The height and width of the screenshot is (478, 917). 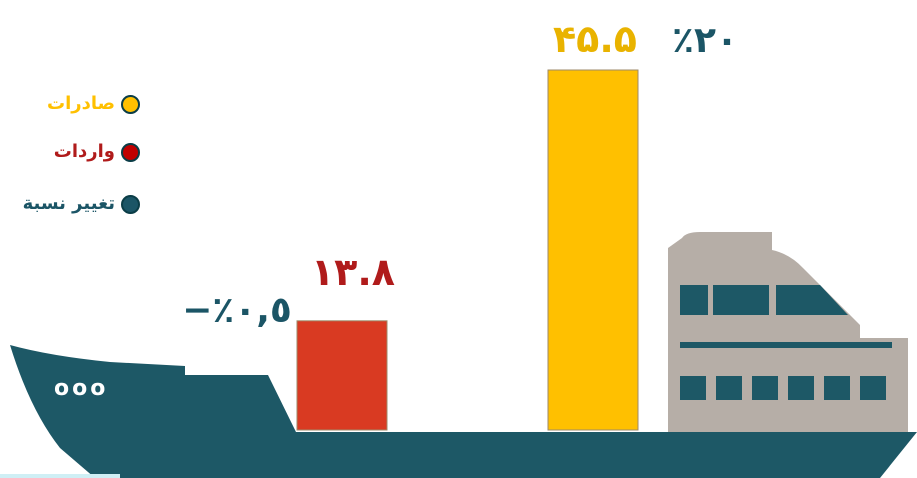 I want to click on value-label-imports: ١٣.٨, so click(x=353, y=272).